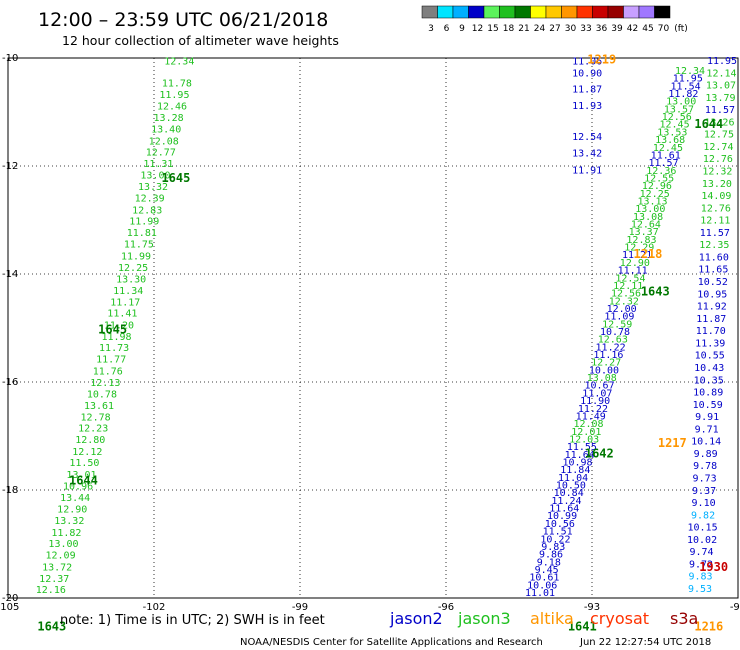  What do you see at coordinates (735, 607) in the screenshot?
I see `x-tick-label: -90` at bounding box center [735, 607].